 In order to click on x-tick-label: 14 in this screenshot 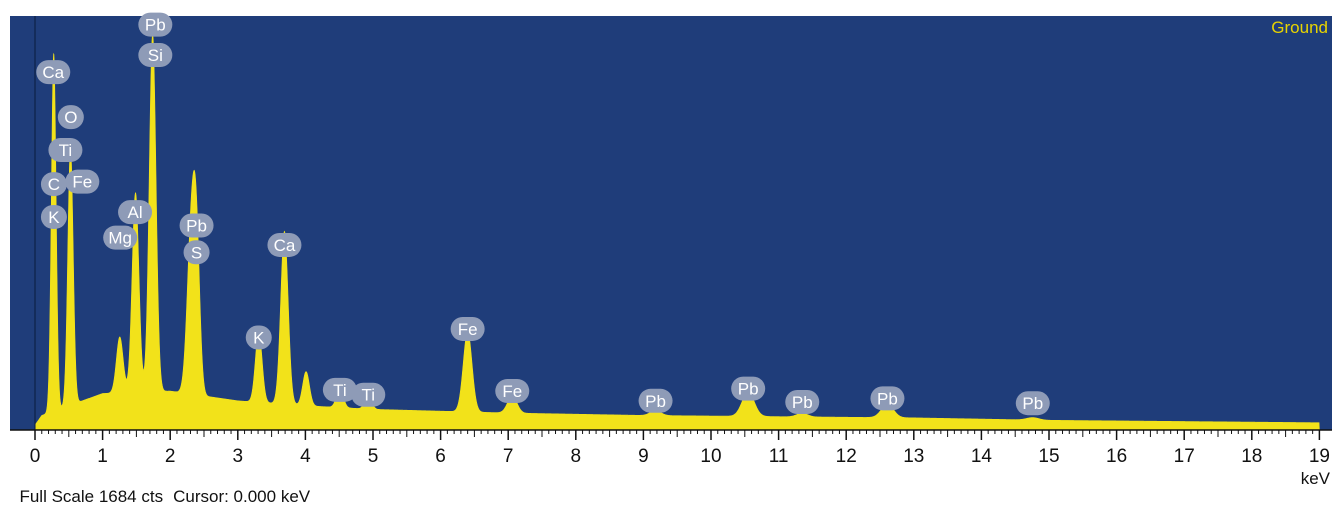, I will do `click(982, 456)`.